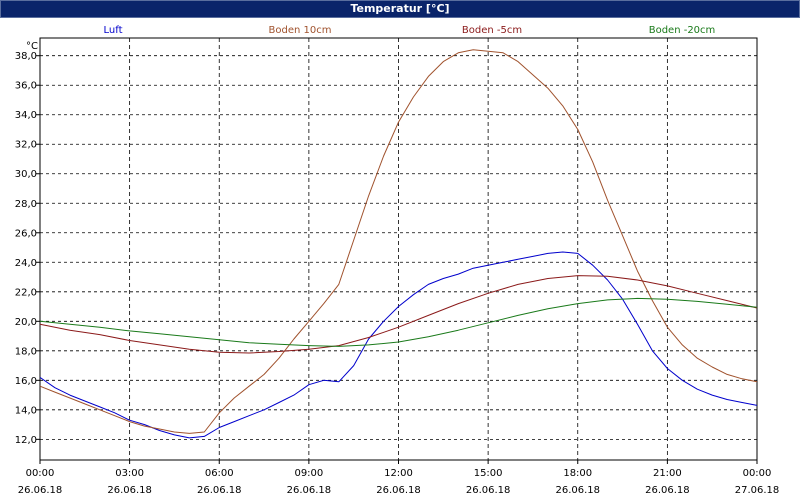 Image resolution: width=800 pixels, height=500 pixels. What do you see at coordinates (113, 30) in the screenshot?
I see `legend-entry-luft: Luft` at bounding box center [113, 30].